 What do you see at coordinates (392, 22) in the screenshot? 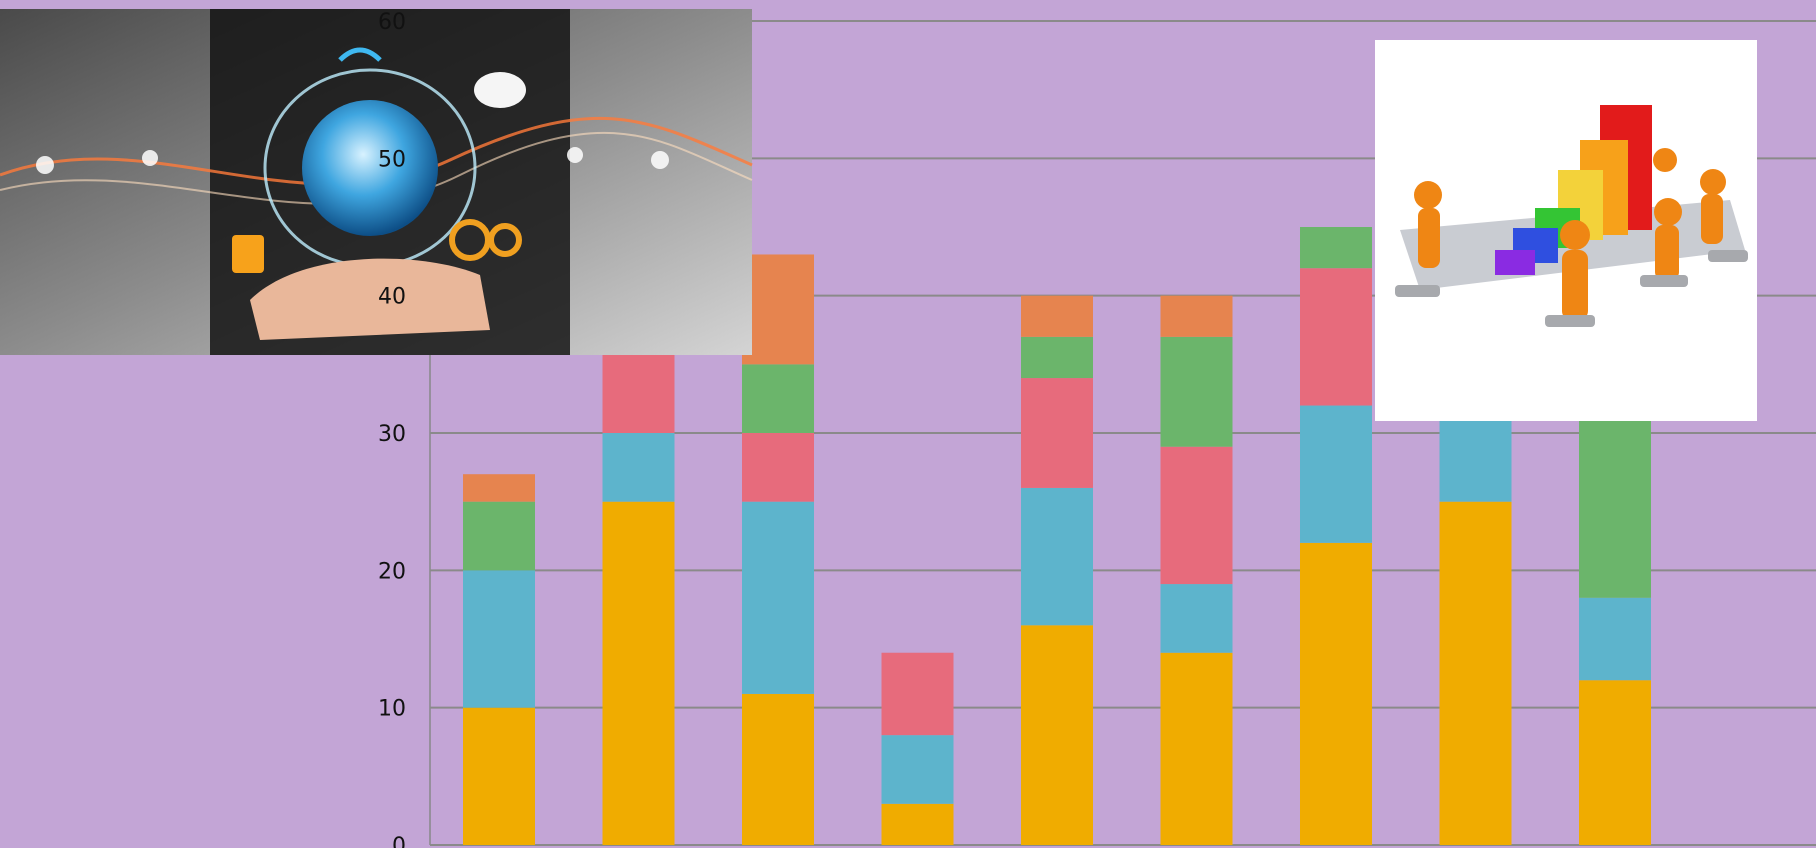
I see `y-tick-label-60: 60` at bounding box center [392, 22].